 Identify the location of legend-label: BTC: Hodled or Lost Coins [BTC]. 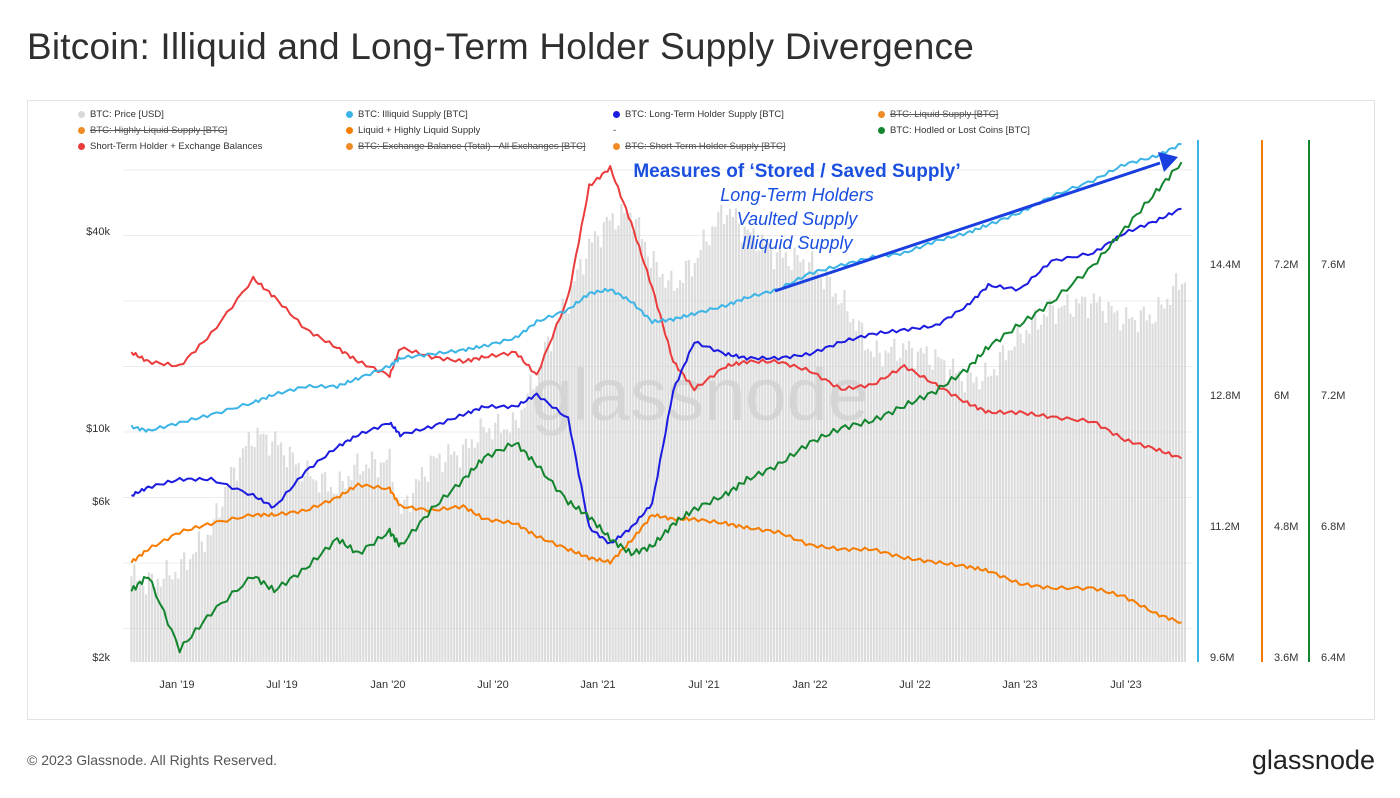
(960, 130).